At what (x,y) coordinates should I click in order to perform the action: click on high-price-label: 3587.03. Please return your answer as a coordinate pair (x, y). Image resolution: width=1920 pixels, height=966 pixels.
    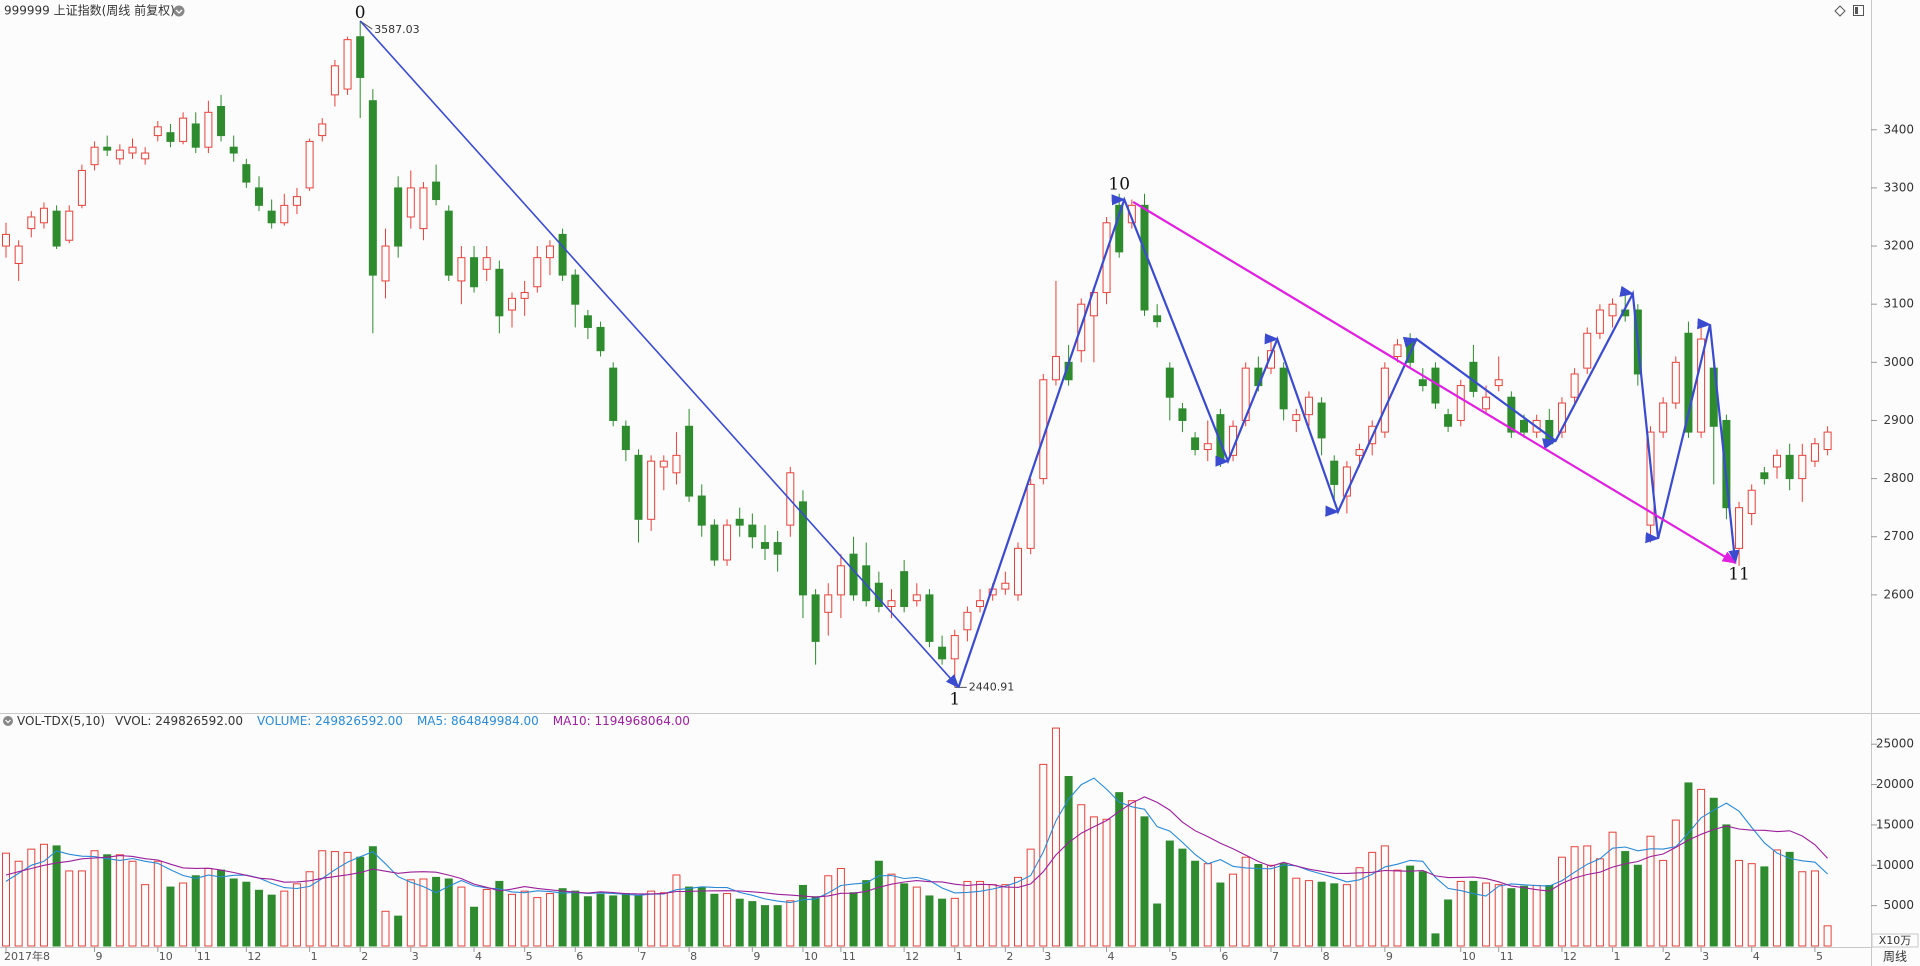
    Looking at the image, I should click on (397, 29).